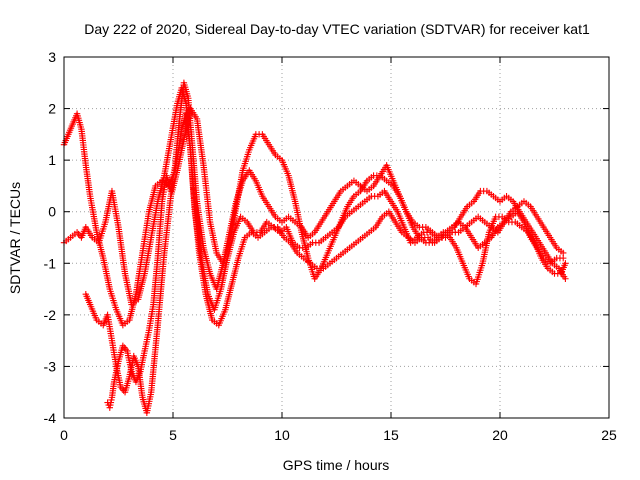  What do you see at coordinates (50, 418) in the screenshot?
I see `y-tick-label: -4` at bounding box center [50, 418].